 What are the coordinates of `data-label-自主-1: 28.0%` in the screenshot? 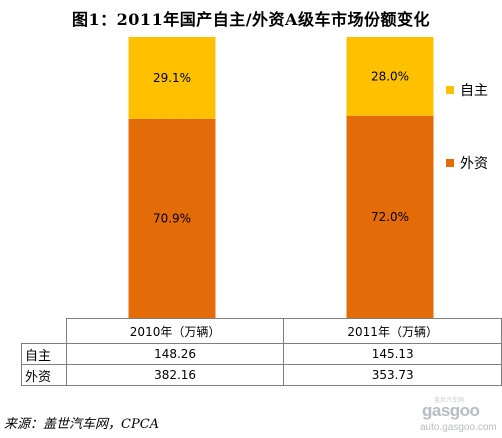 It's located at (390, 76).